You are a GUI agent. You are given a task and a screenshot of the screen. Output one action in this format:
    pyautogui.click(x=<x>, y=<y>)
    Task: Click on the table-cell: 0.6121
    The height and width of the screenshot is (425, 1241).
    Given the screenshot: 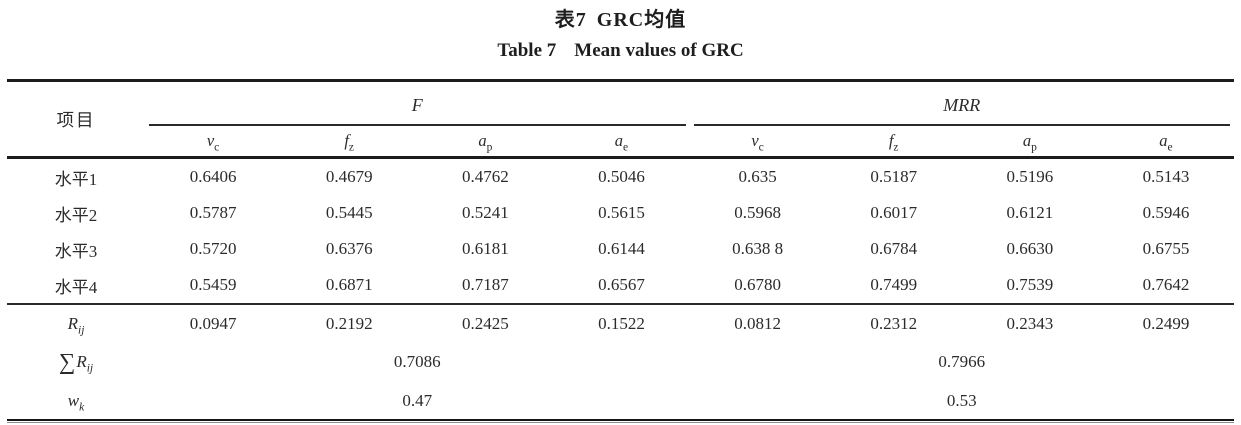 What is the action you would take?
    pyautogui.click(x=1030, y=212)
    